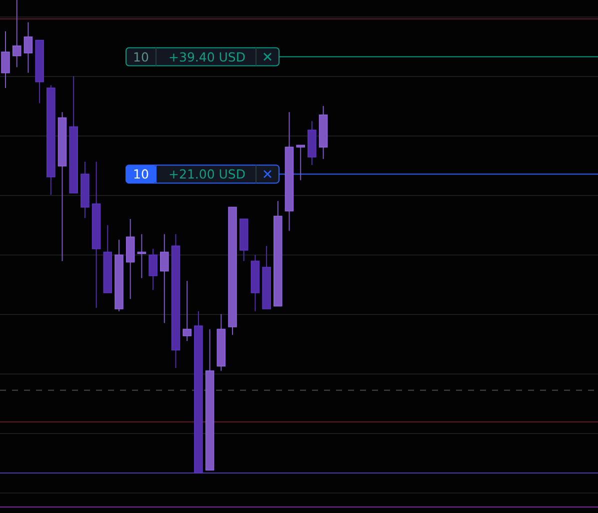 The image size is (598, 513). I want to click on ref-line-label: +21.00 USD, so click(207, 174).